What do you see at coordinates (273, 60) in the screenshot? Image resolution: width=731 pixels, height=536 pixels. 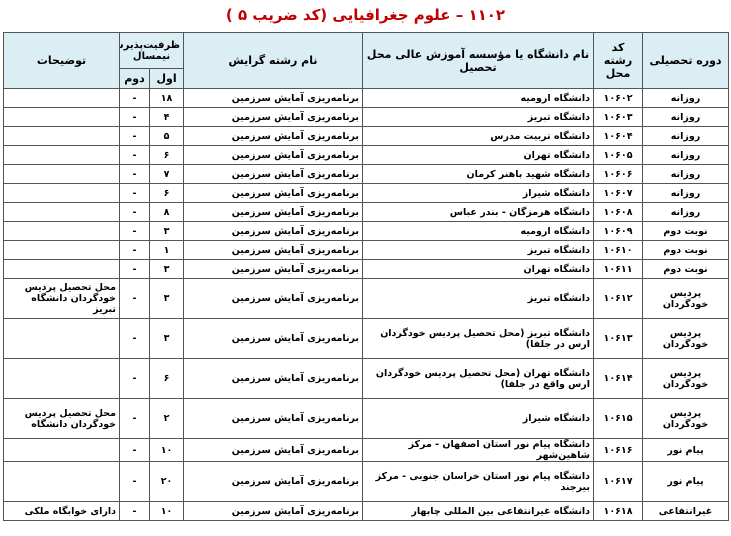 I see `header-major: نام رشته گرایش` at bounding box center [273, 60].